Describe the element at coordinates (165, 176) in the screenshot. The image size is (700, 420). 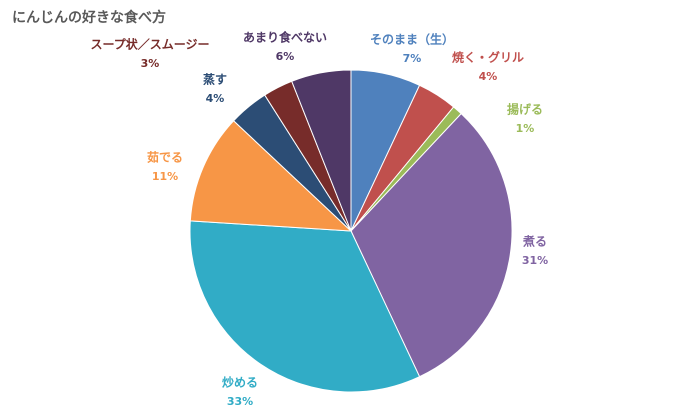
I see `slice-value-label: 11%` at that location.